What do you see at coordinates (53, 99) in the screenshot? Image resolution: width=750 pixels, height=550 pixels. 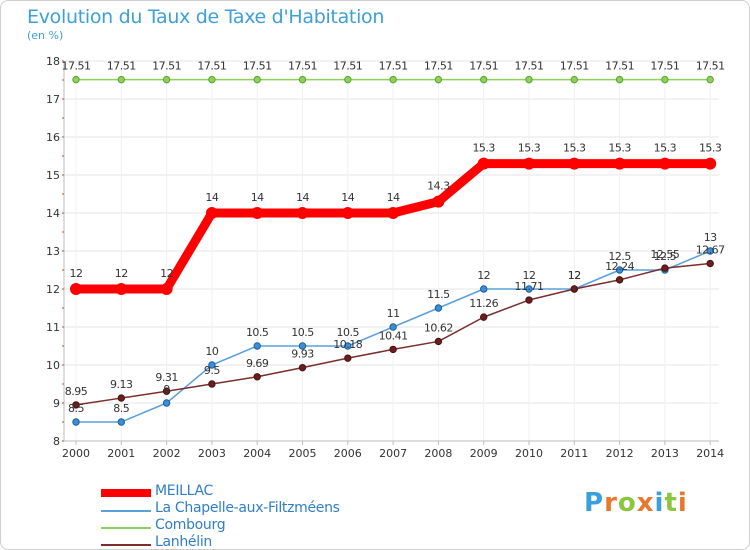 I see `y-tick-label: 17` at bounding box center [53, 99].